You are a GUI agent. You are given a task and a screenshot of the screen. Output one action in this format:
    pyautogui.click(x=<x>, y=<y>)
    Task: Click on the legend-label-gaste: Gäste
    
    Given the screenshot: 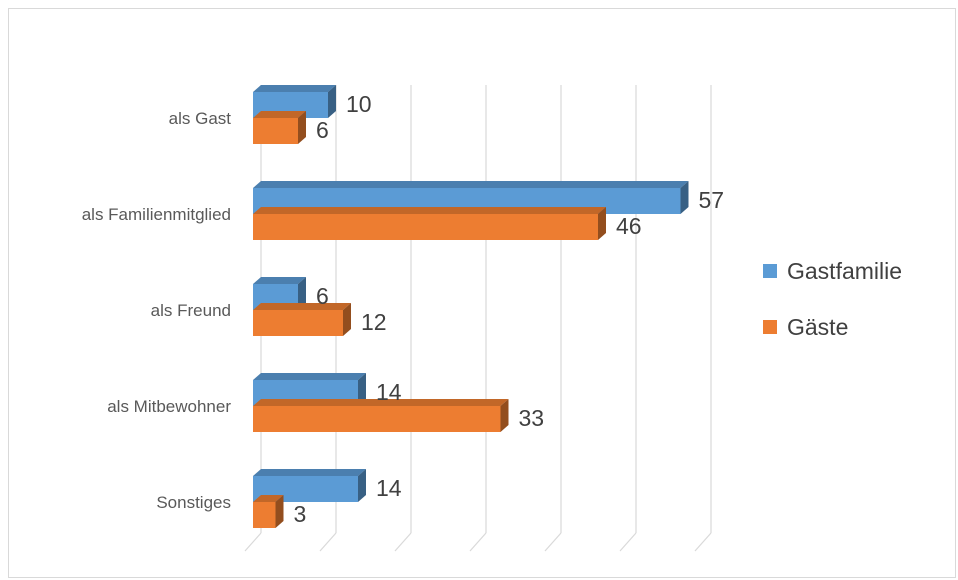 What is the action you would take?
    pyautogui.click(x=817, y=327)
    